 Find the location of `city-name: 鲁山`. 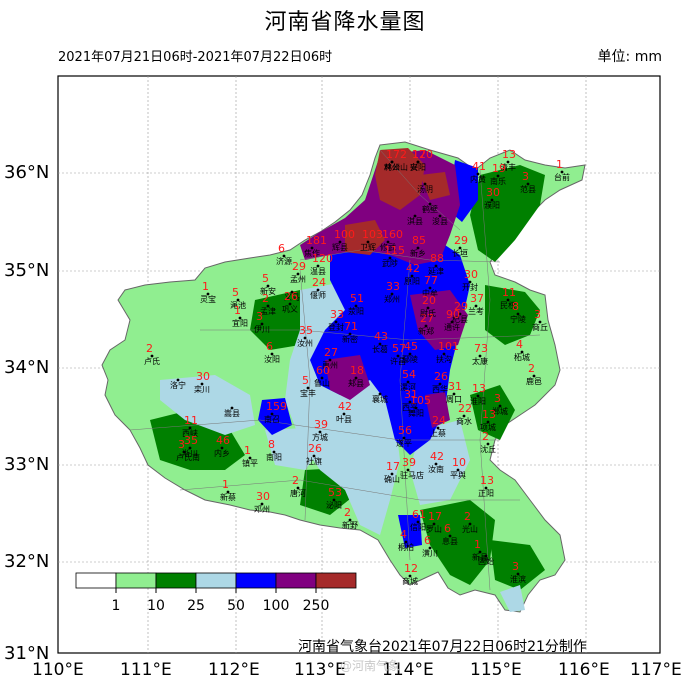

city-name: 鲁山 is located at coordinates (322, 383).